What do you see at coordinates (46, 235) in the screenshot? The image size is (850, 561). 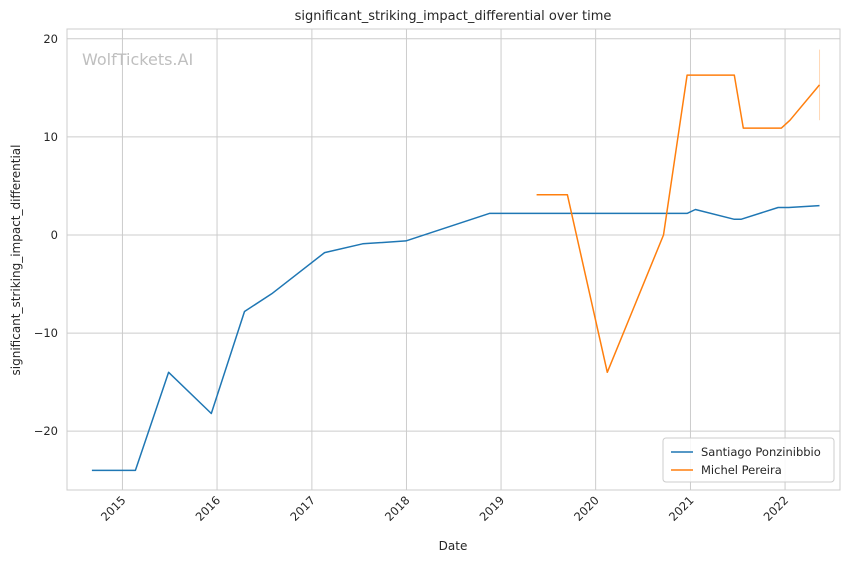 I see `y-axis: −20 −10 0 10 20` at bounding box center [46, 235].